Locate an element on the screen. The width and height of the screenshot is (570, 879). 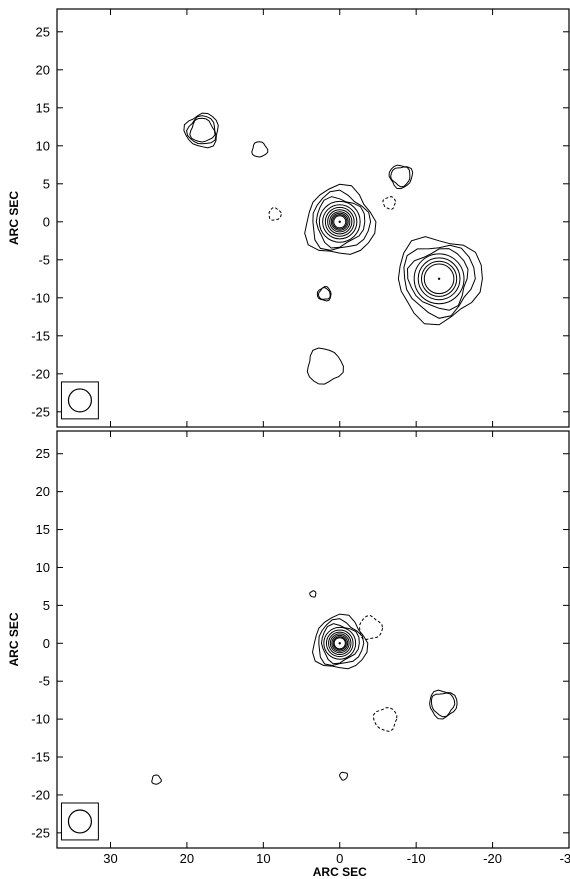
x-tick-label: 30 is located at coordinates (110, 858).